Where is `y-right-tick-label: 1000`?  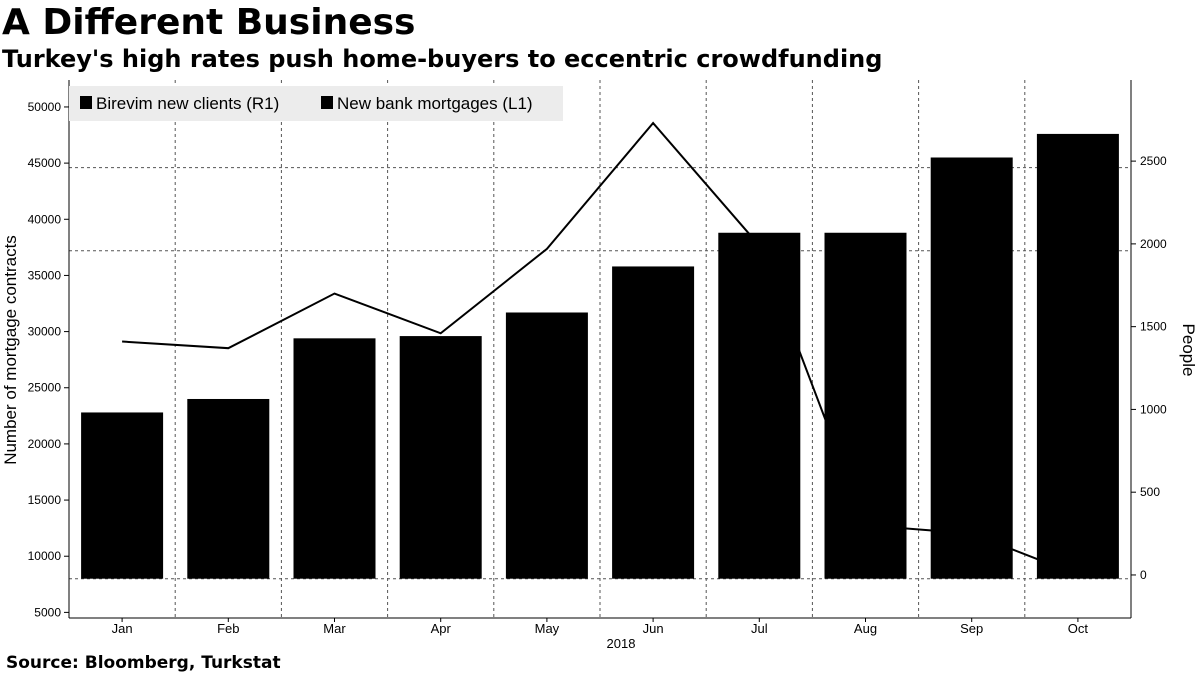
y-right-tick-label: 1000 is located at coordinates (1153, 409).